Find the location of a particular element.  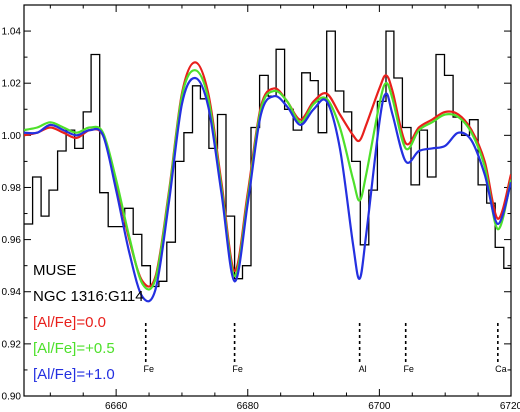

annotation-muse: MUSE is located at coordinates (54, 270).